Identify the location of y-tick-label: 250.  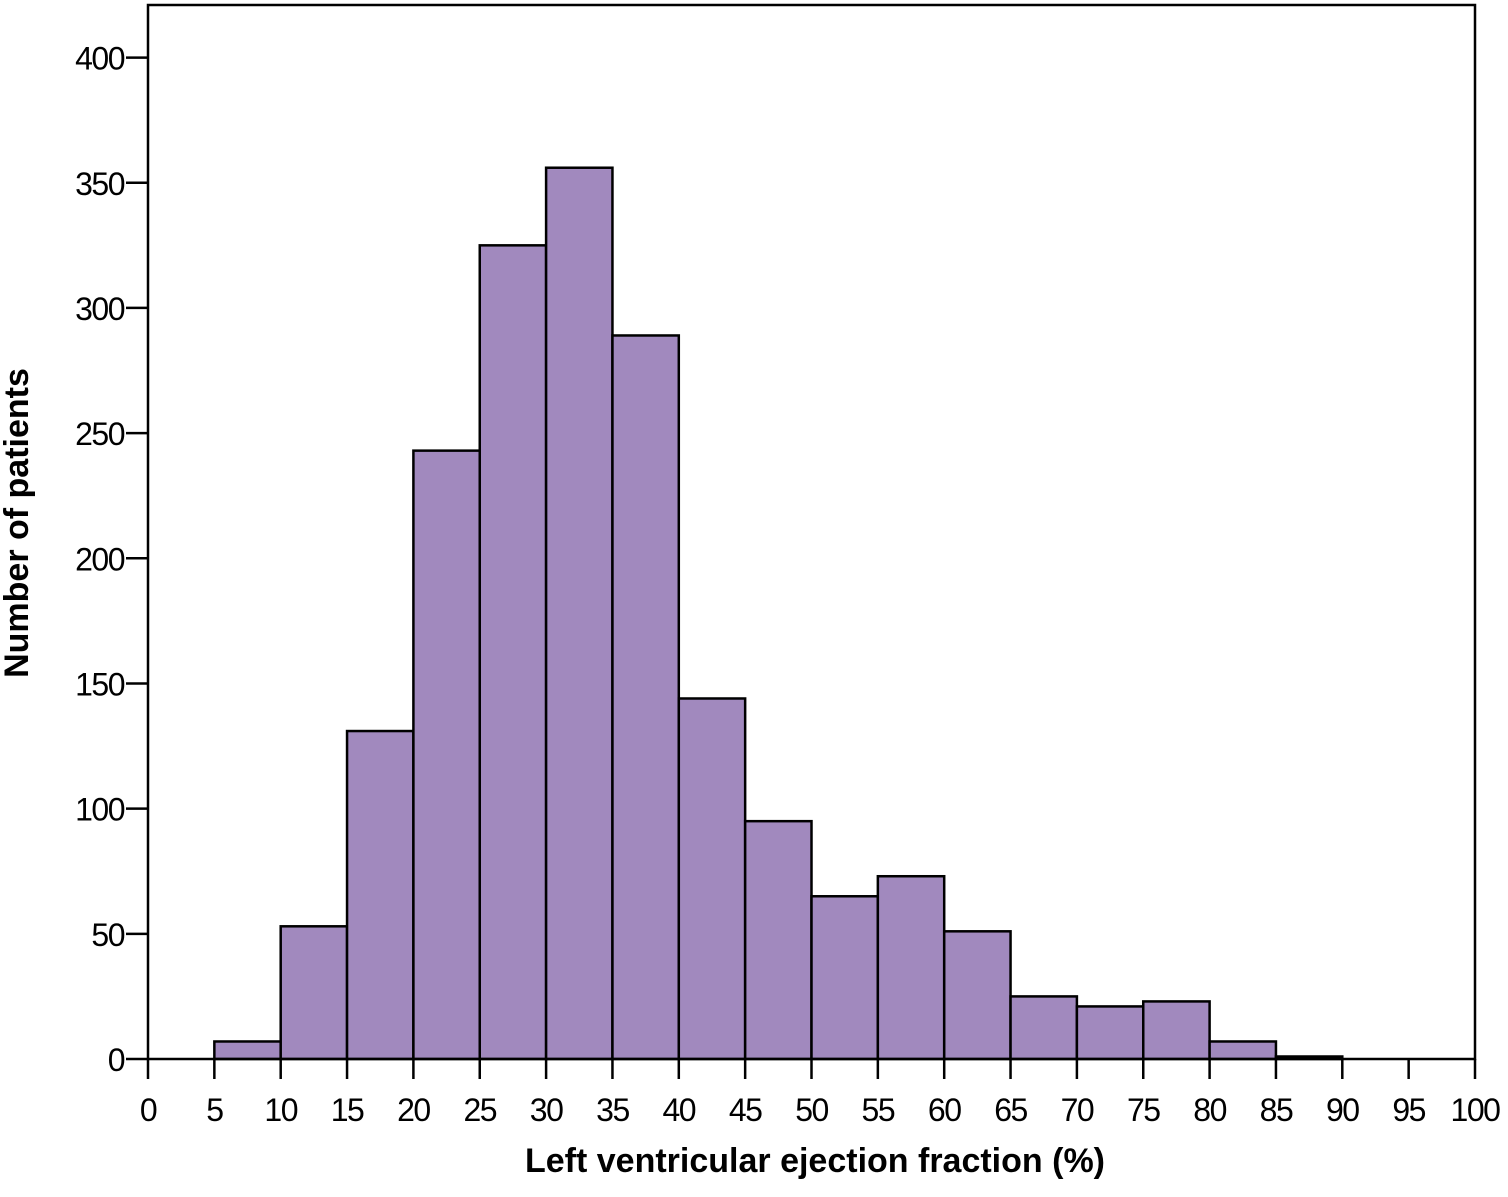
(100, 434).